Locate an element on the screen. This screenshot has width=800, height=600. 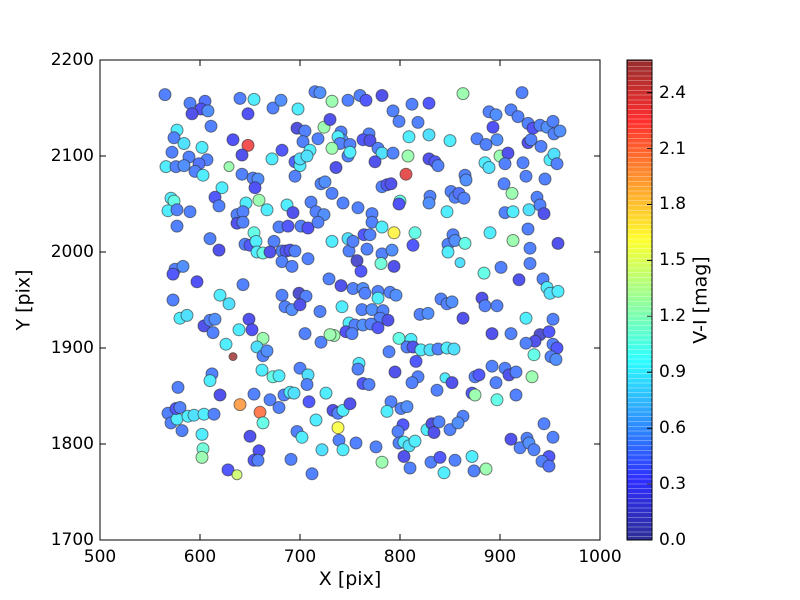
colorbar-tick-label: 2.4 is located at coordinates (673, 92).